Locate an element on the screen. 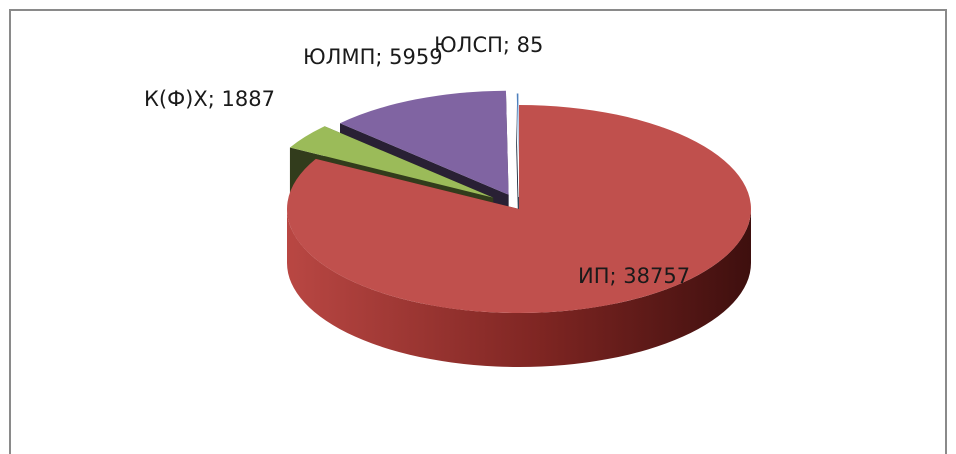  data-label-yulmp: ЮЛМП; 5959 is located at coordinates (373, 57).